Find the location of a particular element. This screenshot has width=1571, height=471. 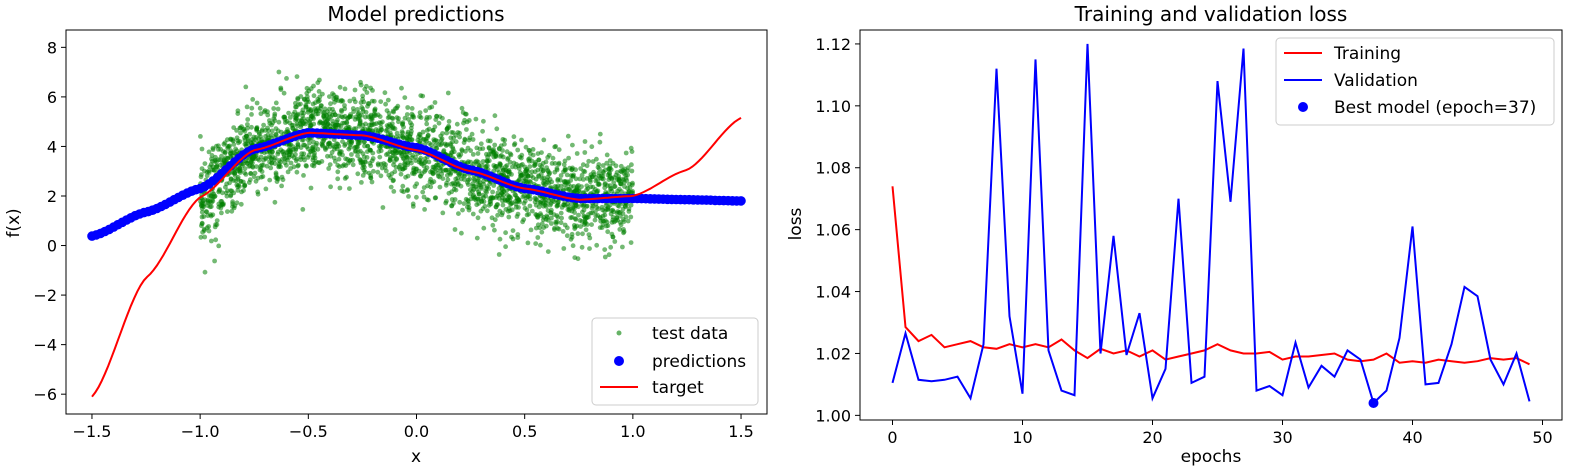

legend-marker-test-data is located at coordinates (619, 333).